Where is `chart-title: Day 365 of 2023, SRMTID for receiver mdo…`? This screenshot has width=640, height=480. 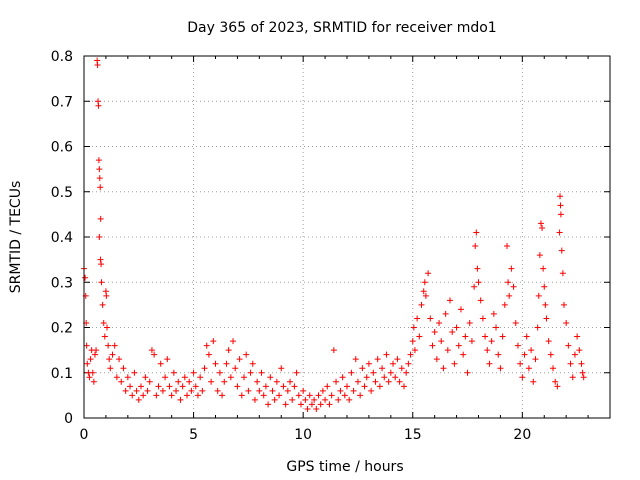
chart-title: Day 365 of 2023, SRMTID for receiver mdo… is located at coordinates (341, 28).